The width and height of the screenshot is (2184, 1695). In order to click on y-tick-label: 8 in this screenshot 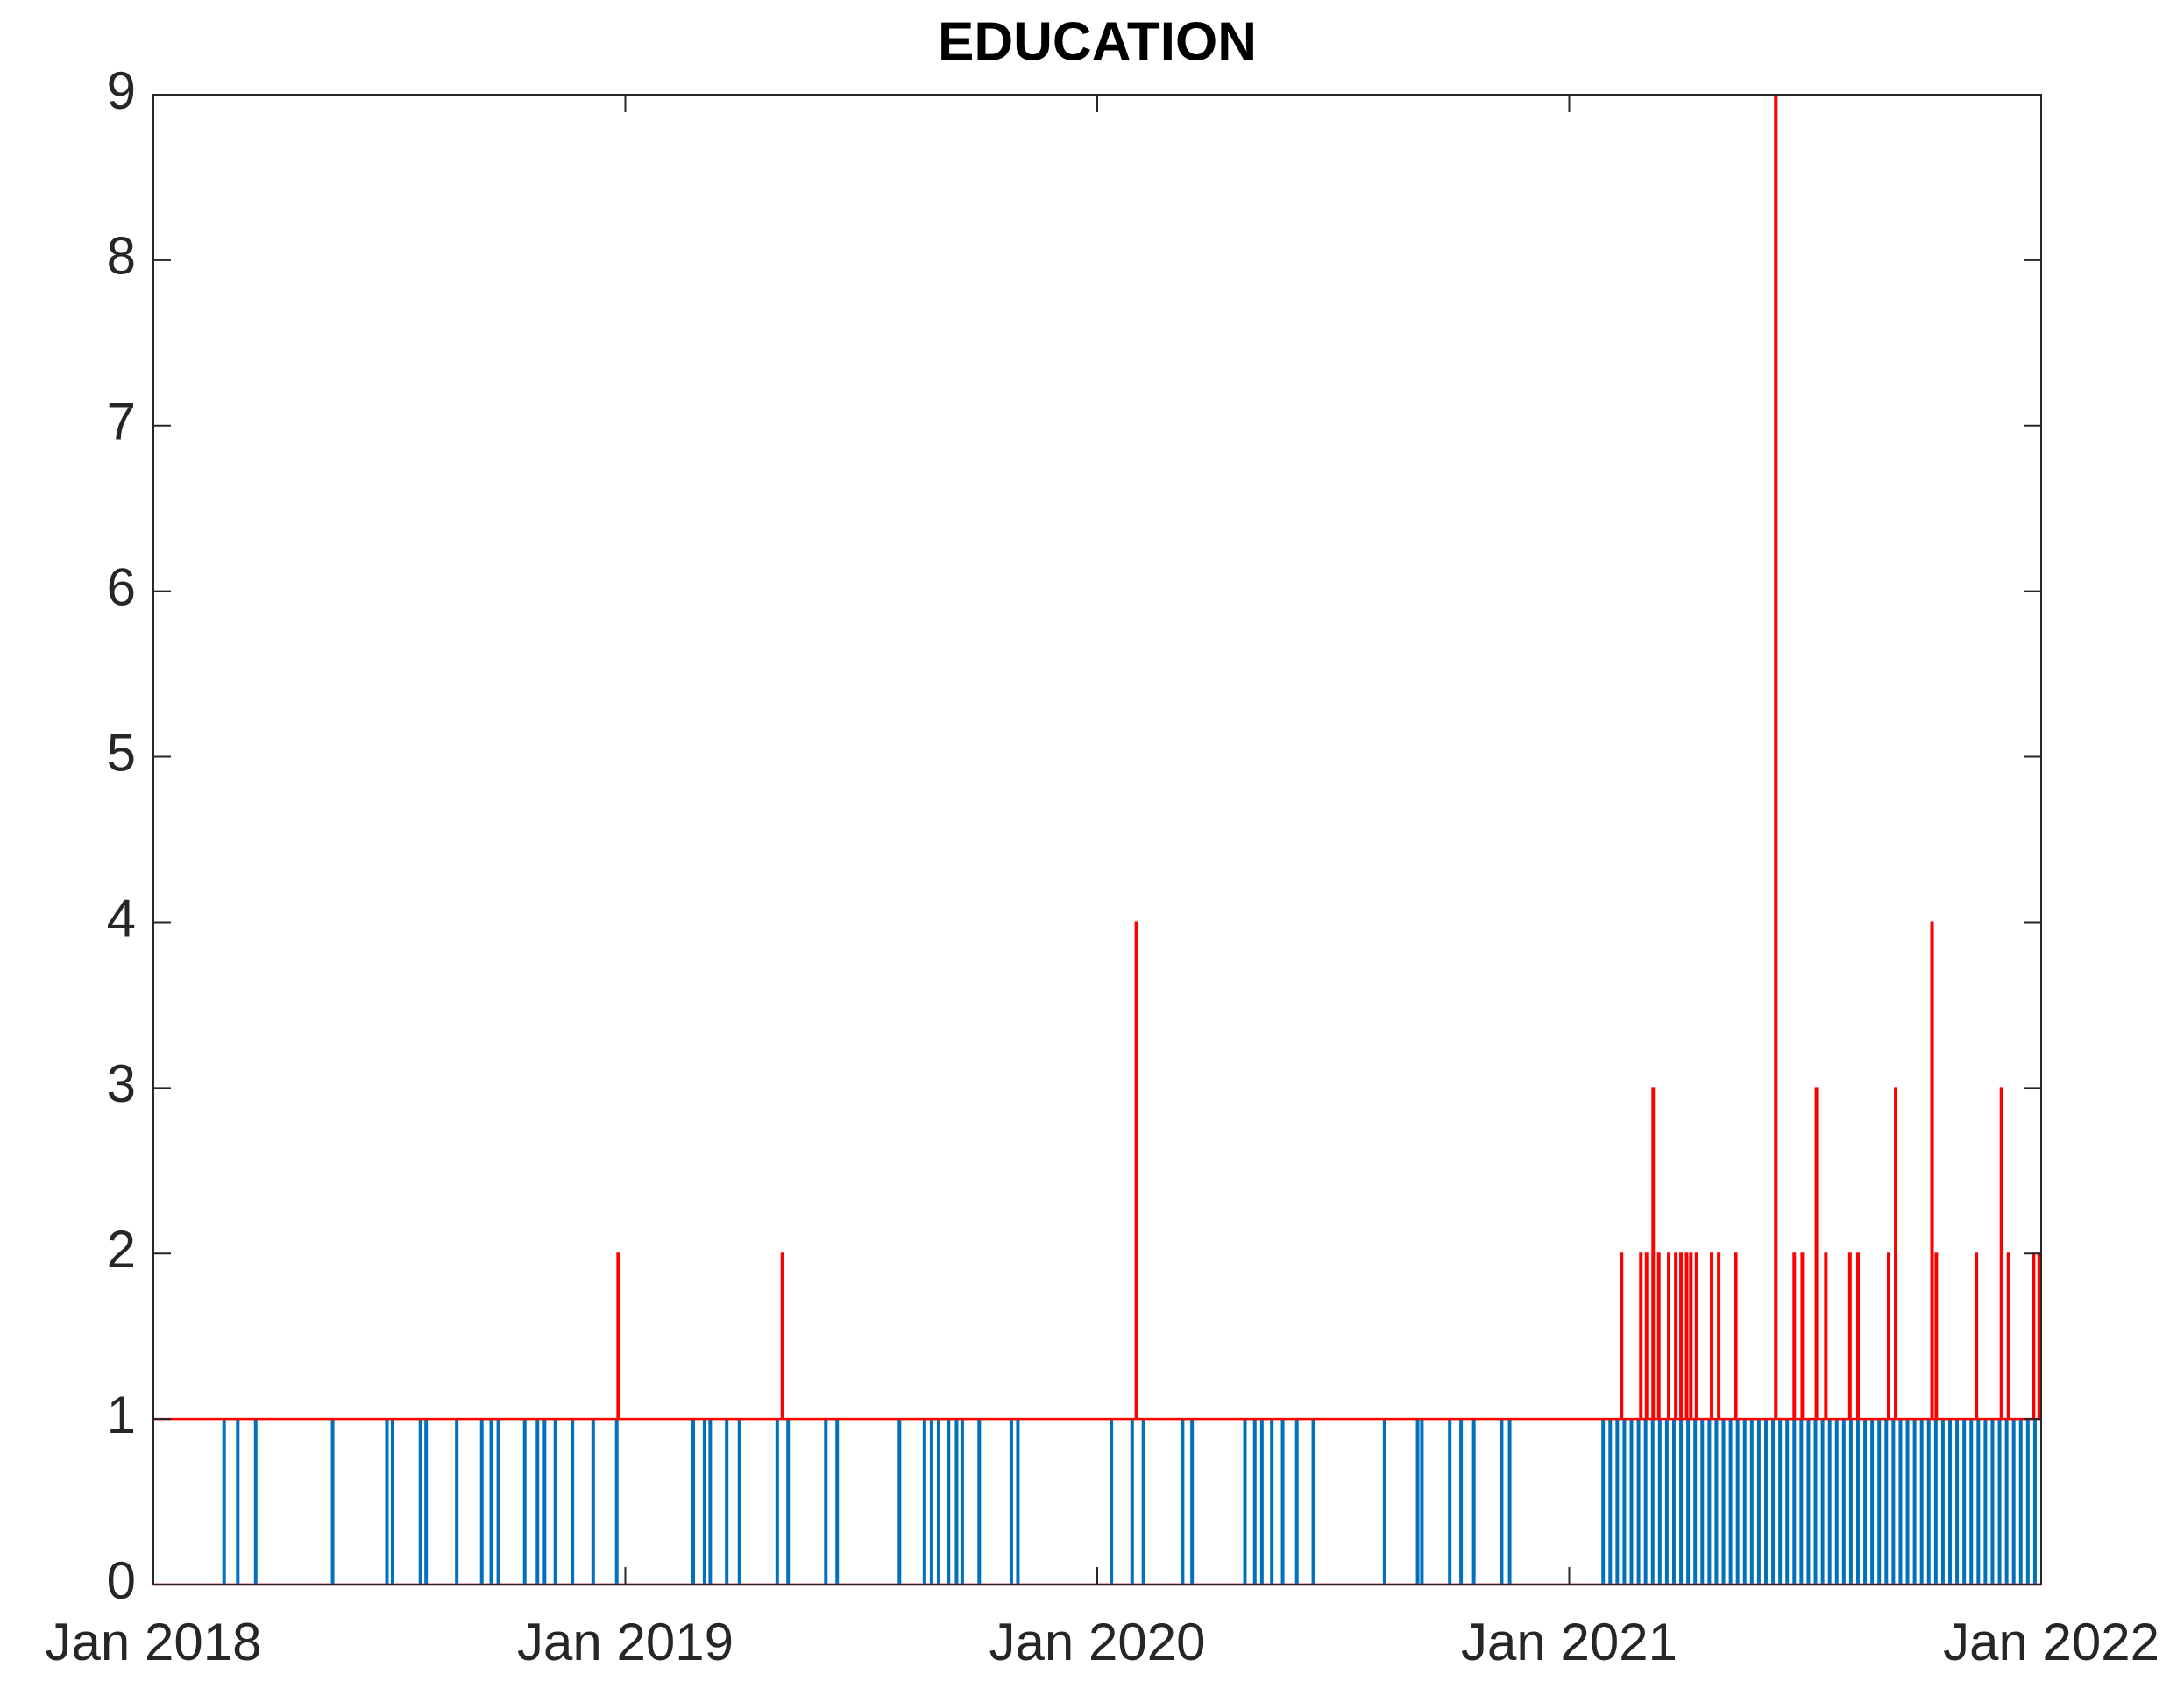, I will do `click(121, 256)`.